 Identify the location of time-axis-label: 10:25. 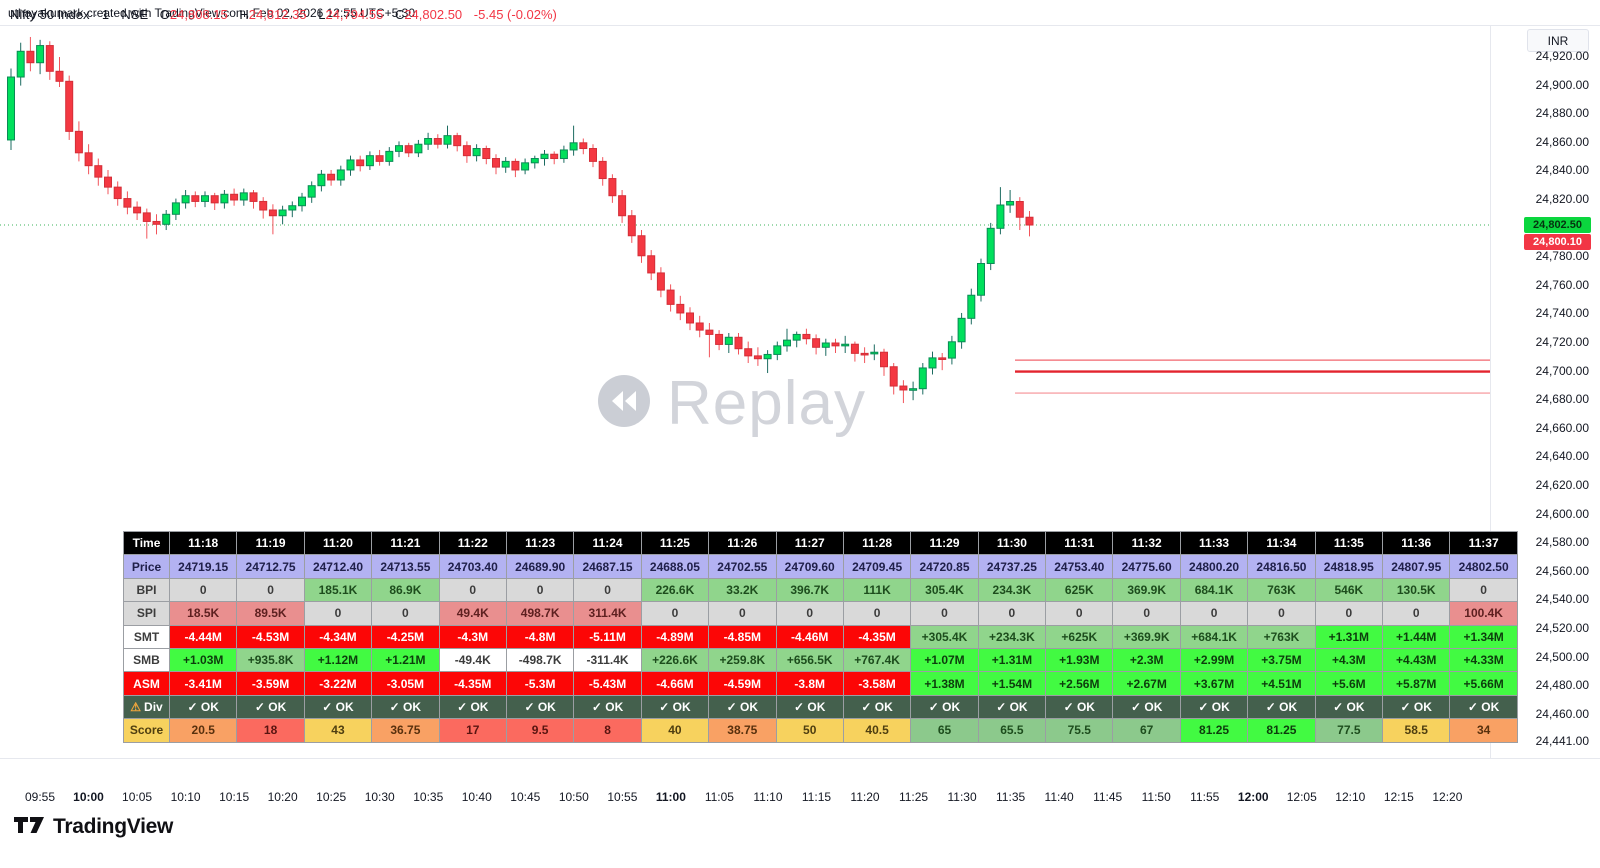
(331, 797).